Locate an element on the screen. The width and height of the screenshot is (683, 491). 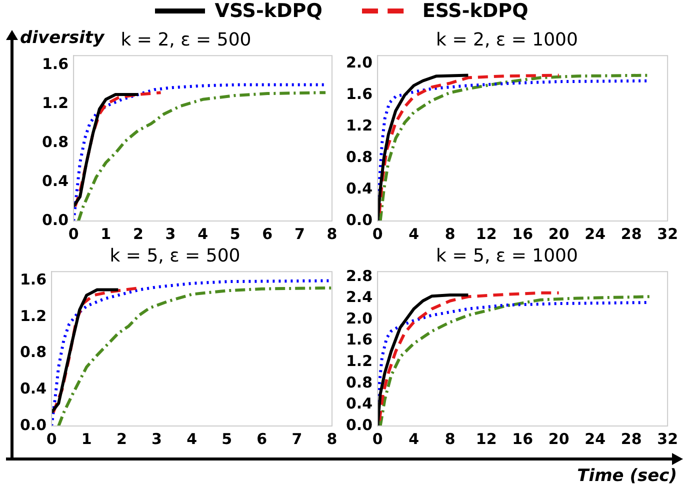
legend-label: VSS-kDPQ is located at coordinates (268, 11).